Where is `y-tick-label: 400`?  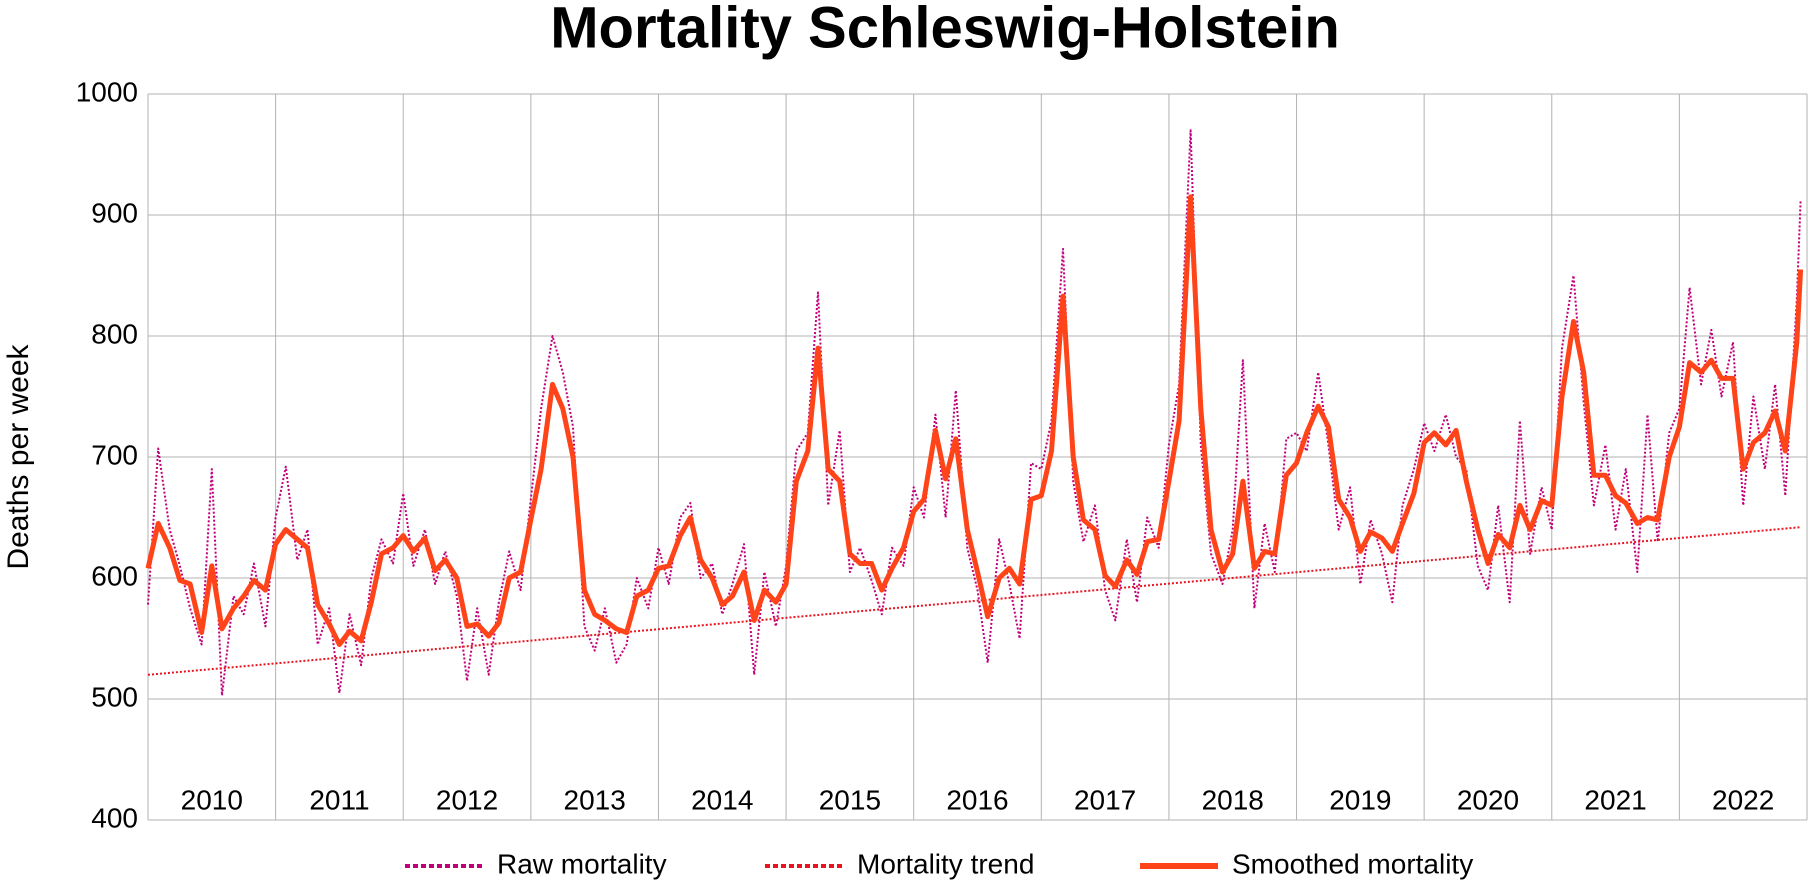 y-tick-label: 400 is located at coordinates (114, 817).